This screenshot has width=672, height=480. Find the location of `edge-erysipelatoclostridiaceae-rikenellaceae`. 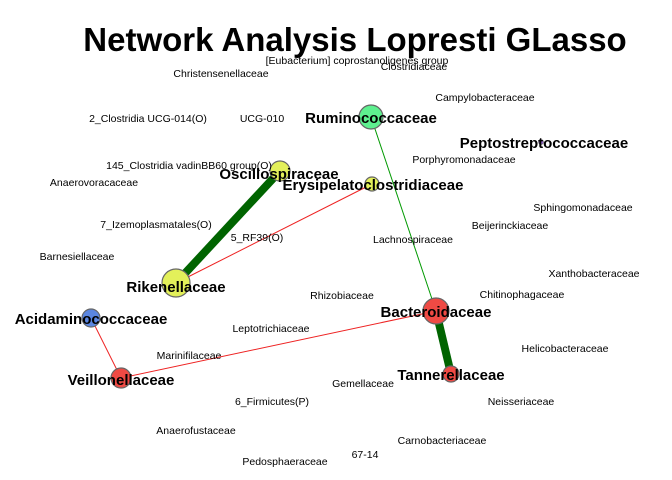

edge-erysipelatoclostridiaceae-rikenellaceae is located at coordinates (274, 233).